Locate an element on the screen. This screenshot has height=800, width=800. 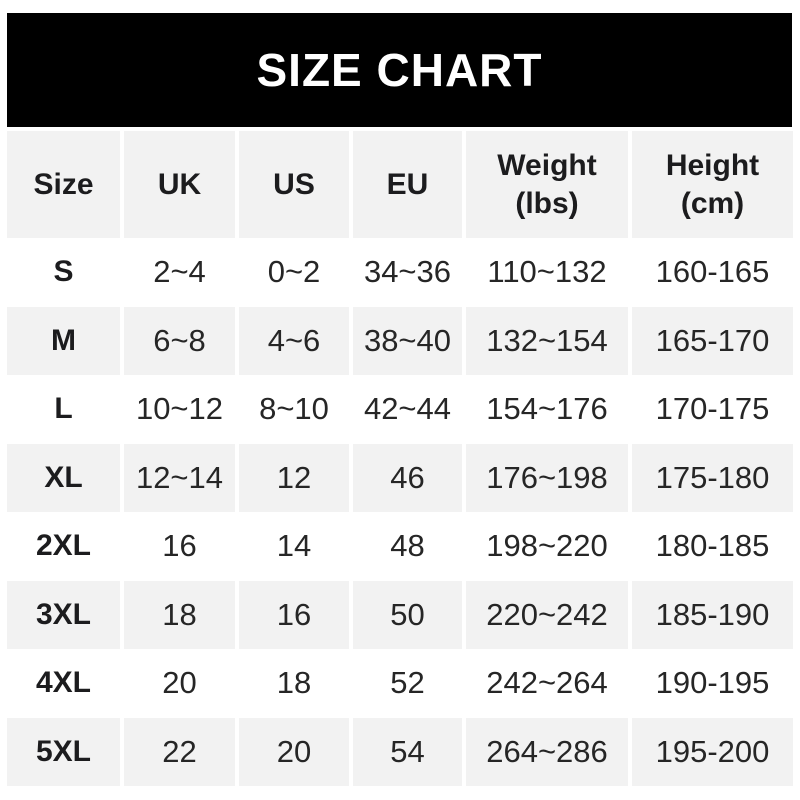
cell-m-weight-text: 132~154 is located at coordinates (547, 340).